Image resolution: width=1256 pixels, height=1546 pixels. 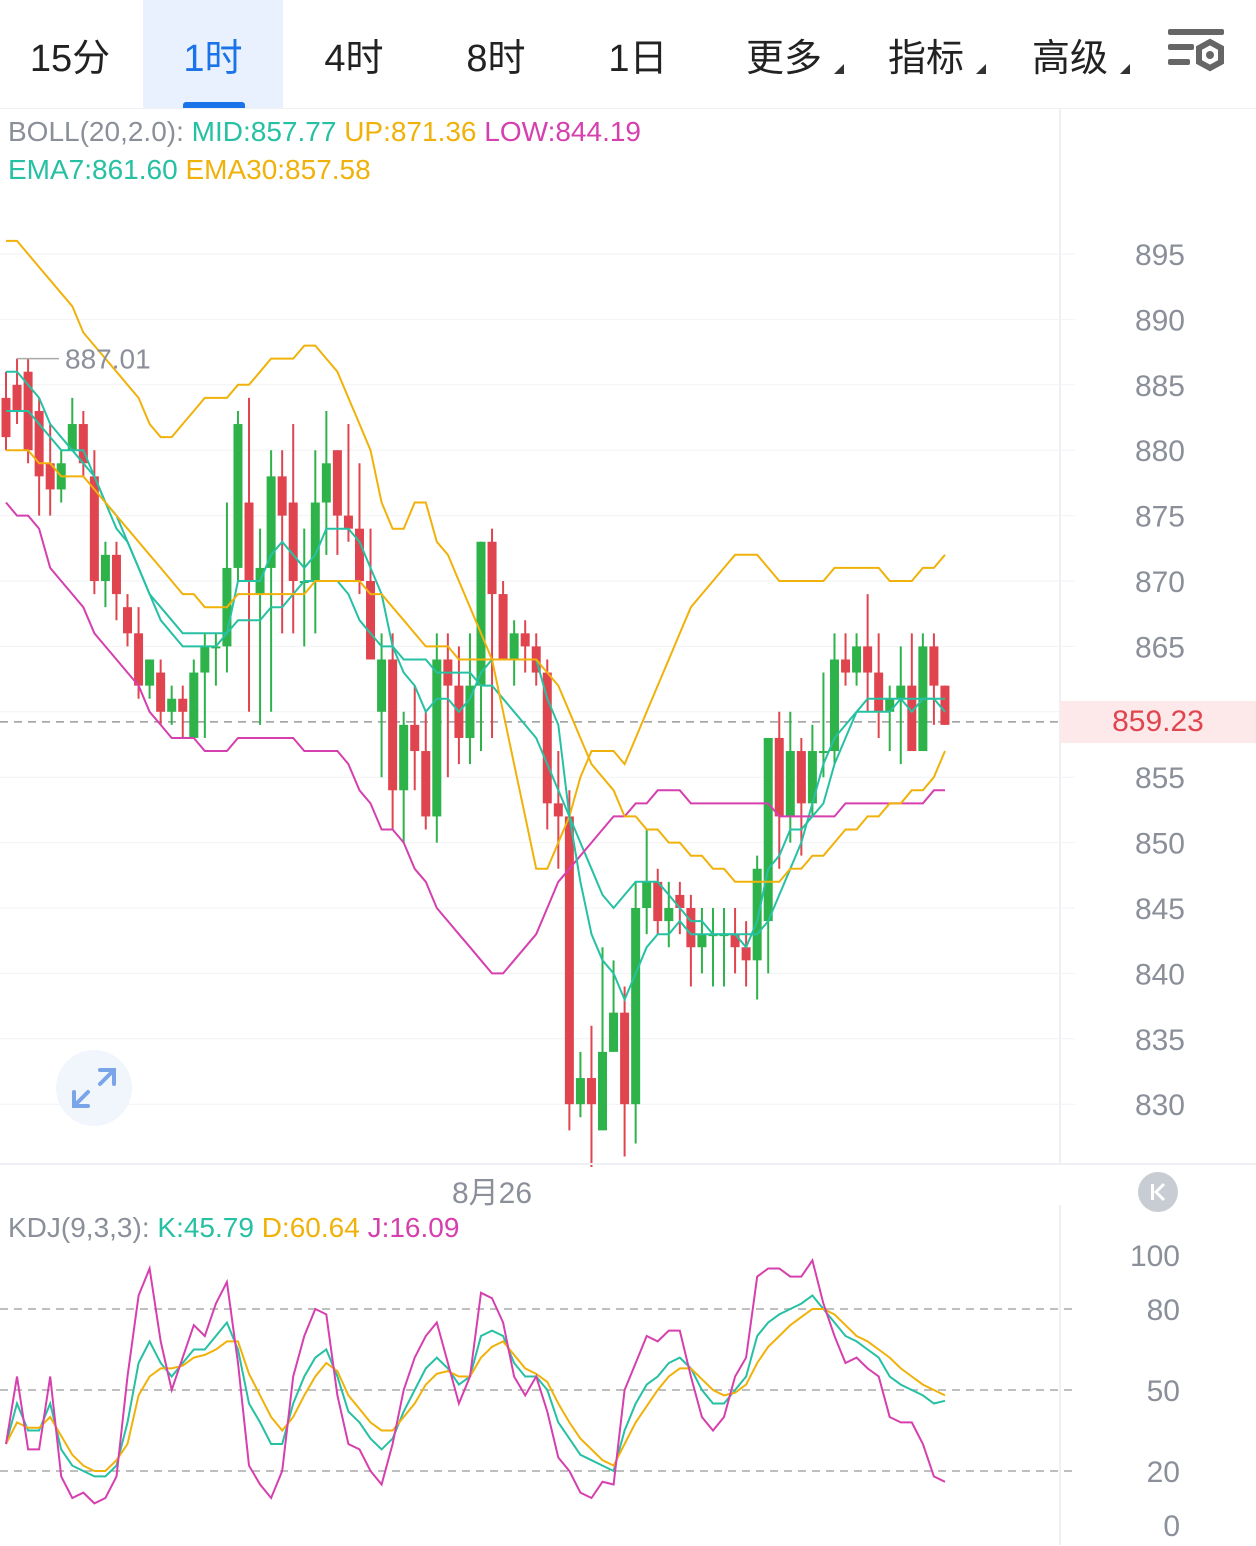 What do you see at coordinates (214, 105) in the screenshot?
I see `active-tab-indicator` at bounding box center [214, 105].